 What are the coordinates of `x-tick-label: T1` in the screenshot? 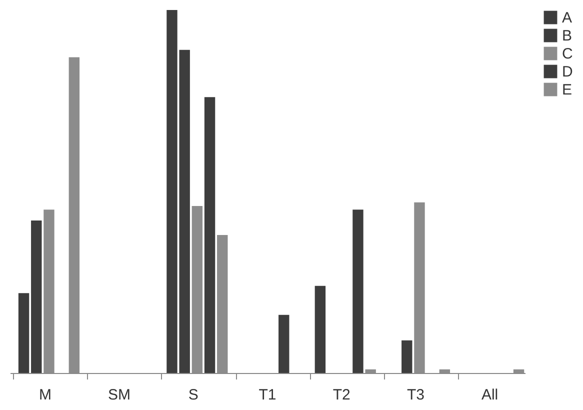 It's located at (267, 395).